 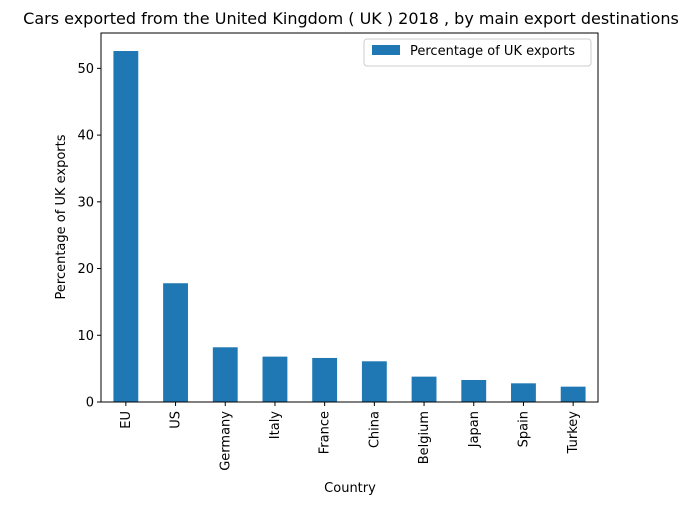 What do you see at coordinates (374, 381) in the screenshot?
I see `bar-china` at bounding box center [374, 381].